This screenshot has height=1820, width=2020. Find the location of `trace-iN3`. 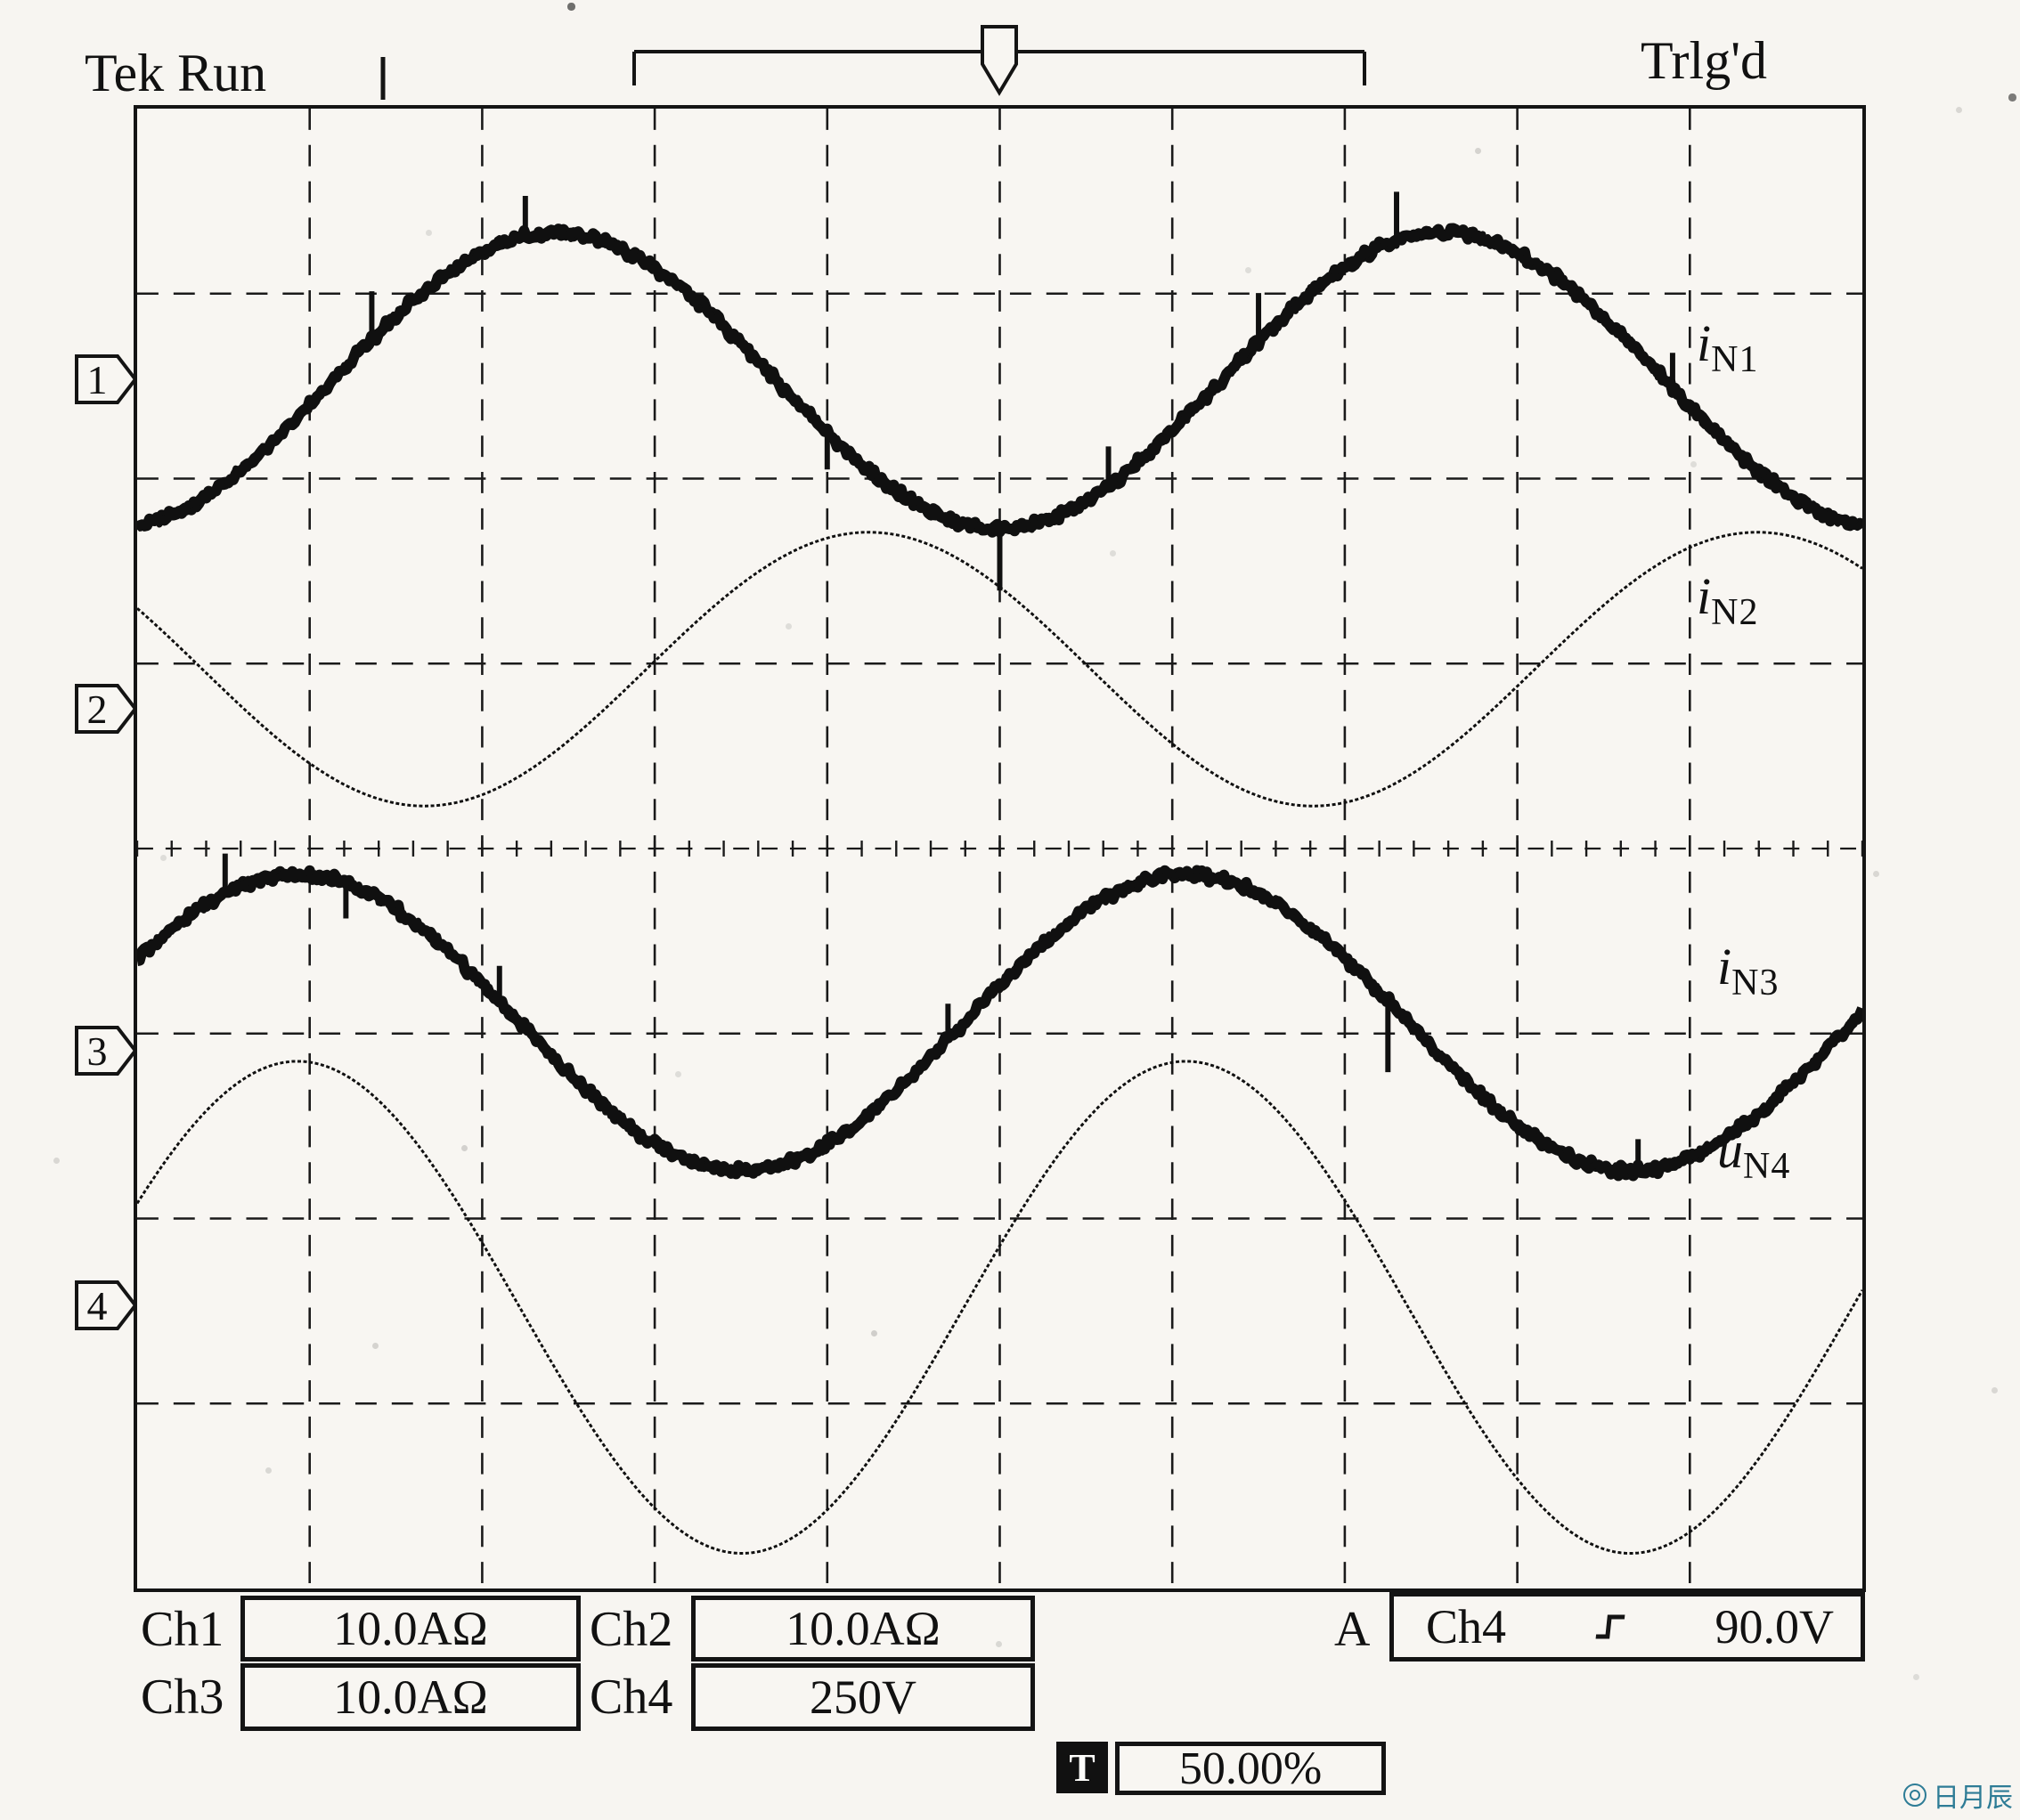

trace-iN3 is located at coordinates (1000, 1023).